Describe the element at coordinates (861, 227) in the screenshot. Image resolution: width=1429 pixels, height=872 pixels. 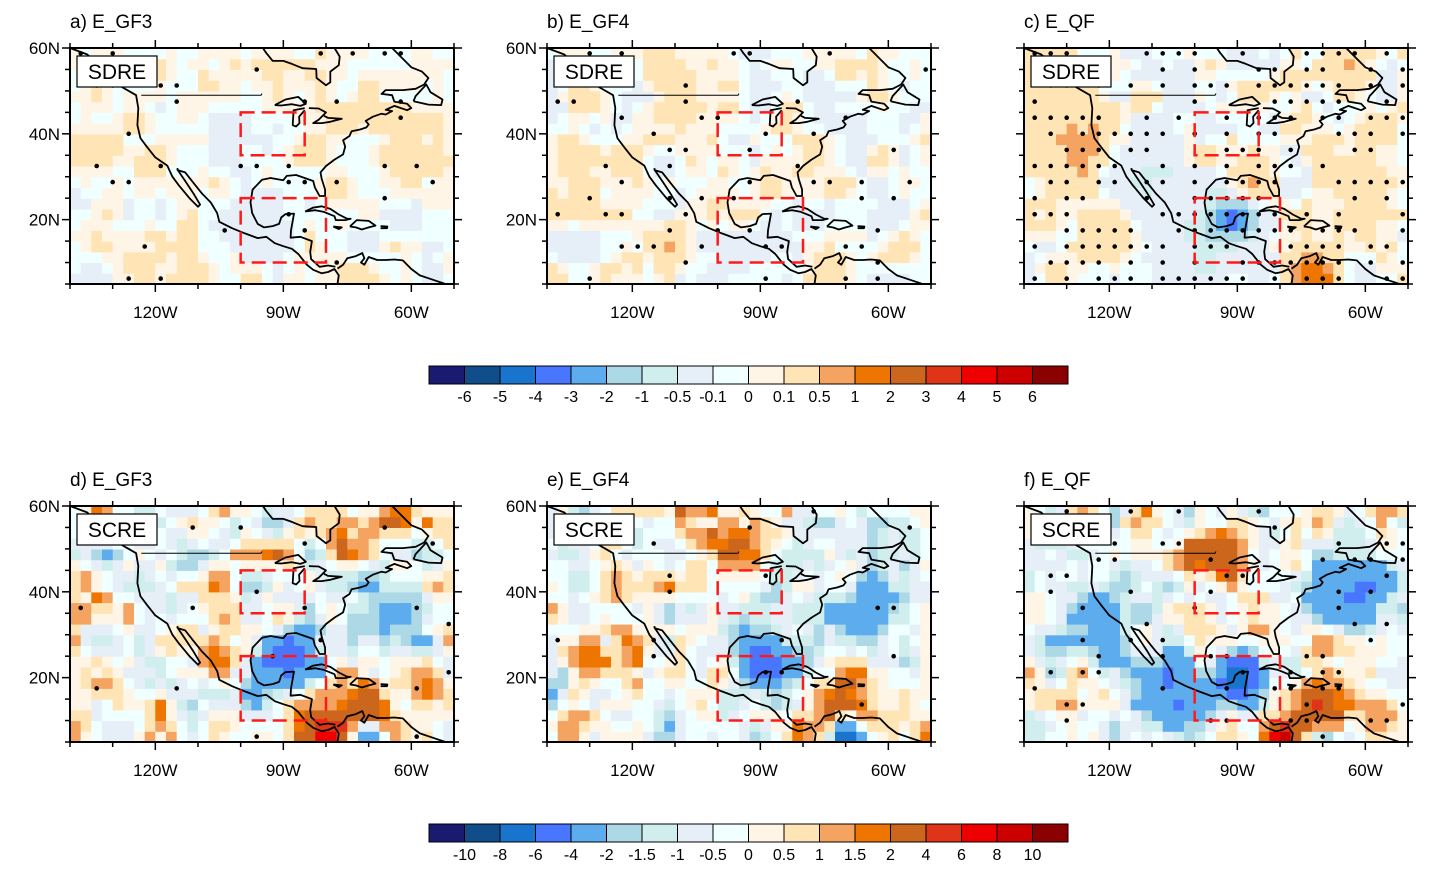
I see `coastline-puerto-rico` at that location.